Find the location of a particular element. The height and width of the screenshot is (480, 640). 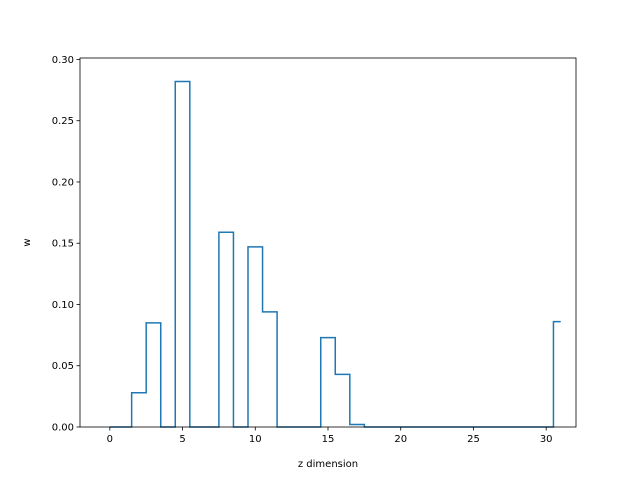

x-axis-ticks: 0 5 10 15 20 25 30 is located at coordinates (330, 436).